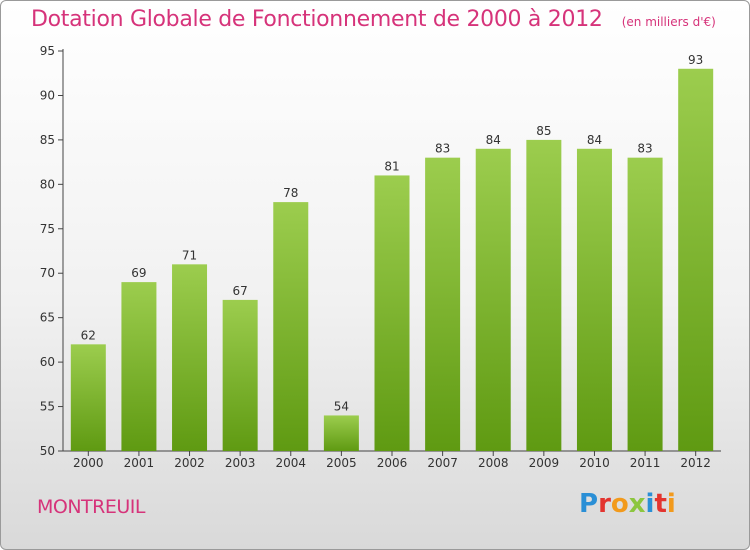  Describe the element at coordinates (290, 463) in the screenshot. I see `x-tick-label: 2004` at that location.